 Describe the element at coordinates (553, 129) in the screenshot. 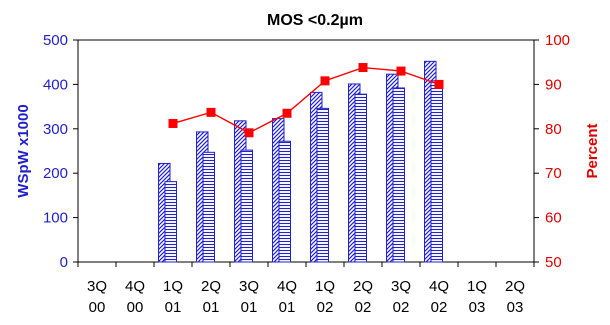

I see `y2-tick-label: 80` at that location.